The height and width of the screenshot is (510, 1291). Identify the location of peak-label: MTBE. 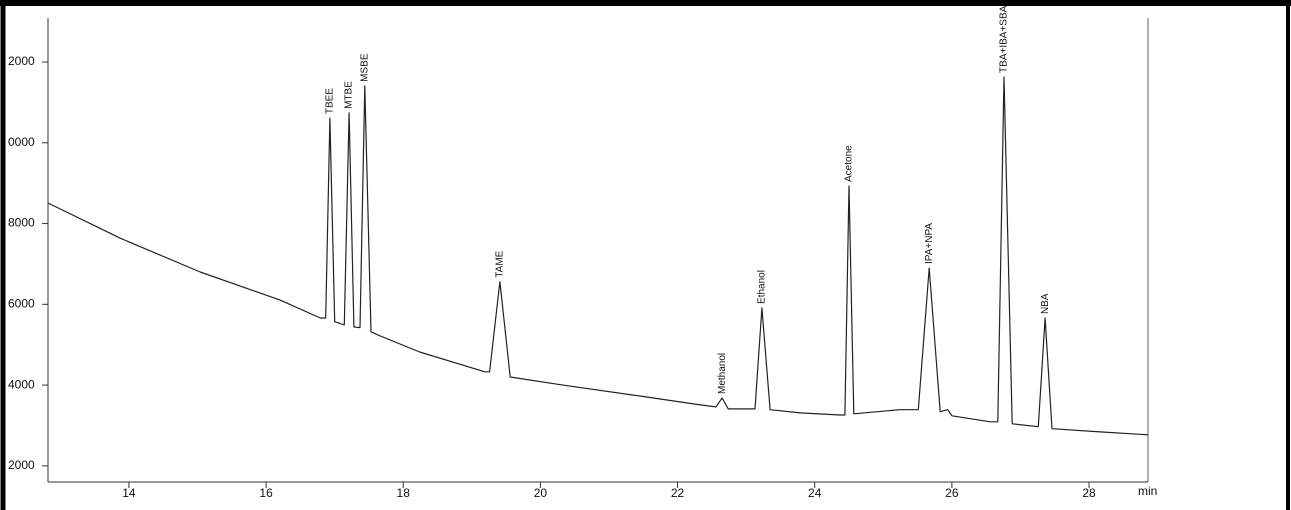
(349, 95).